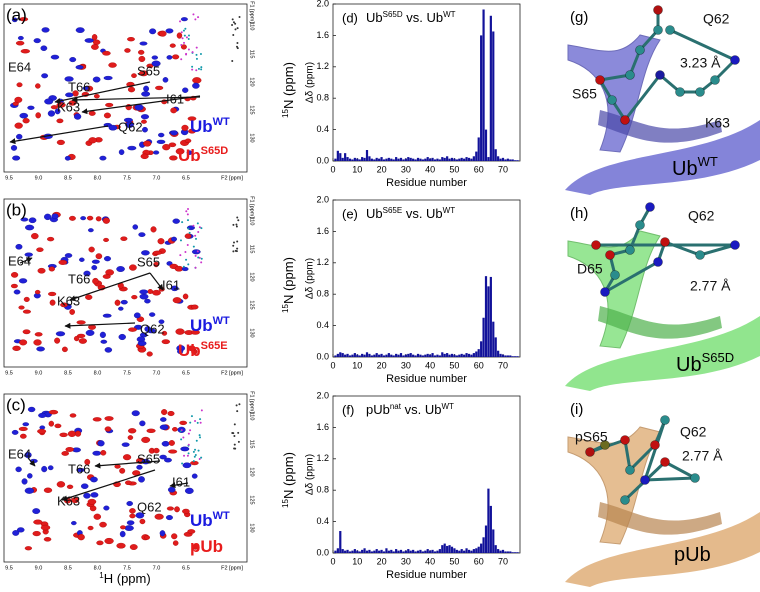 Image resolution: width=760 pixels, height=592 pixels. I want to click on plot-frame, so click(426, 82).